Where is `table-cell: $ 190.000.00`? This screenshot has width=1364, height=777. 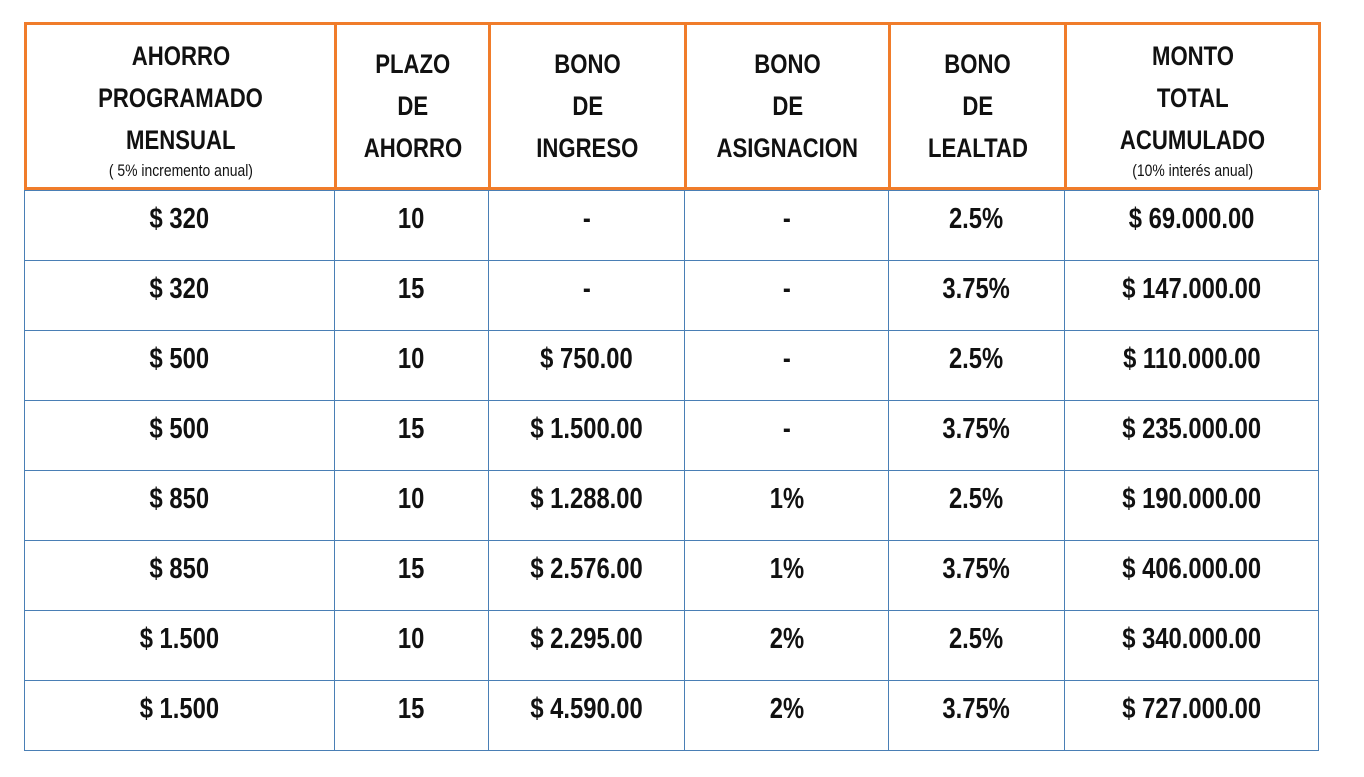
table-cell: $ 190.000.00 is located at coordinates (1191, 505).